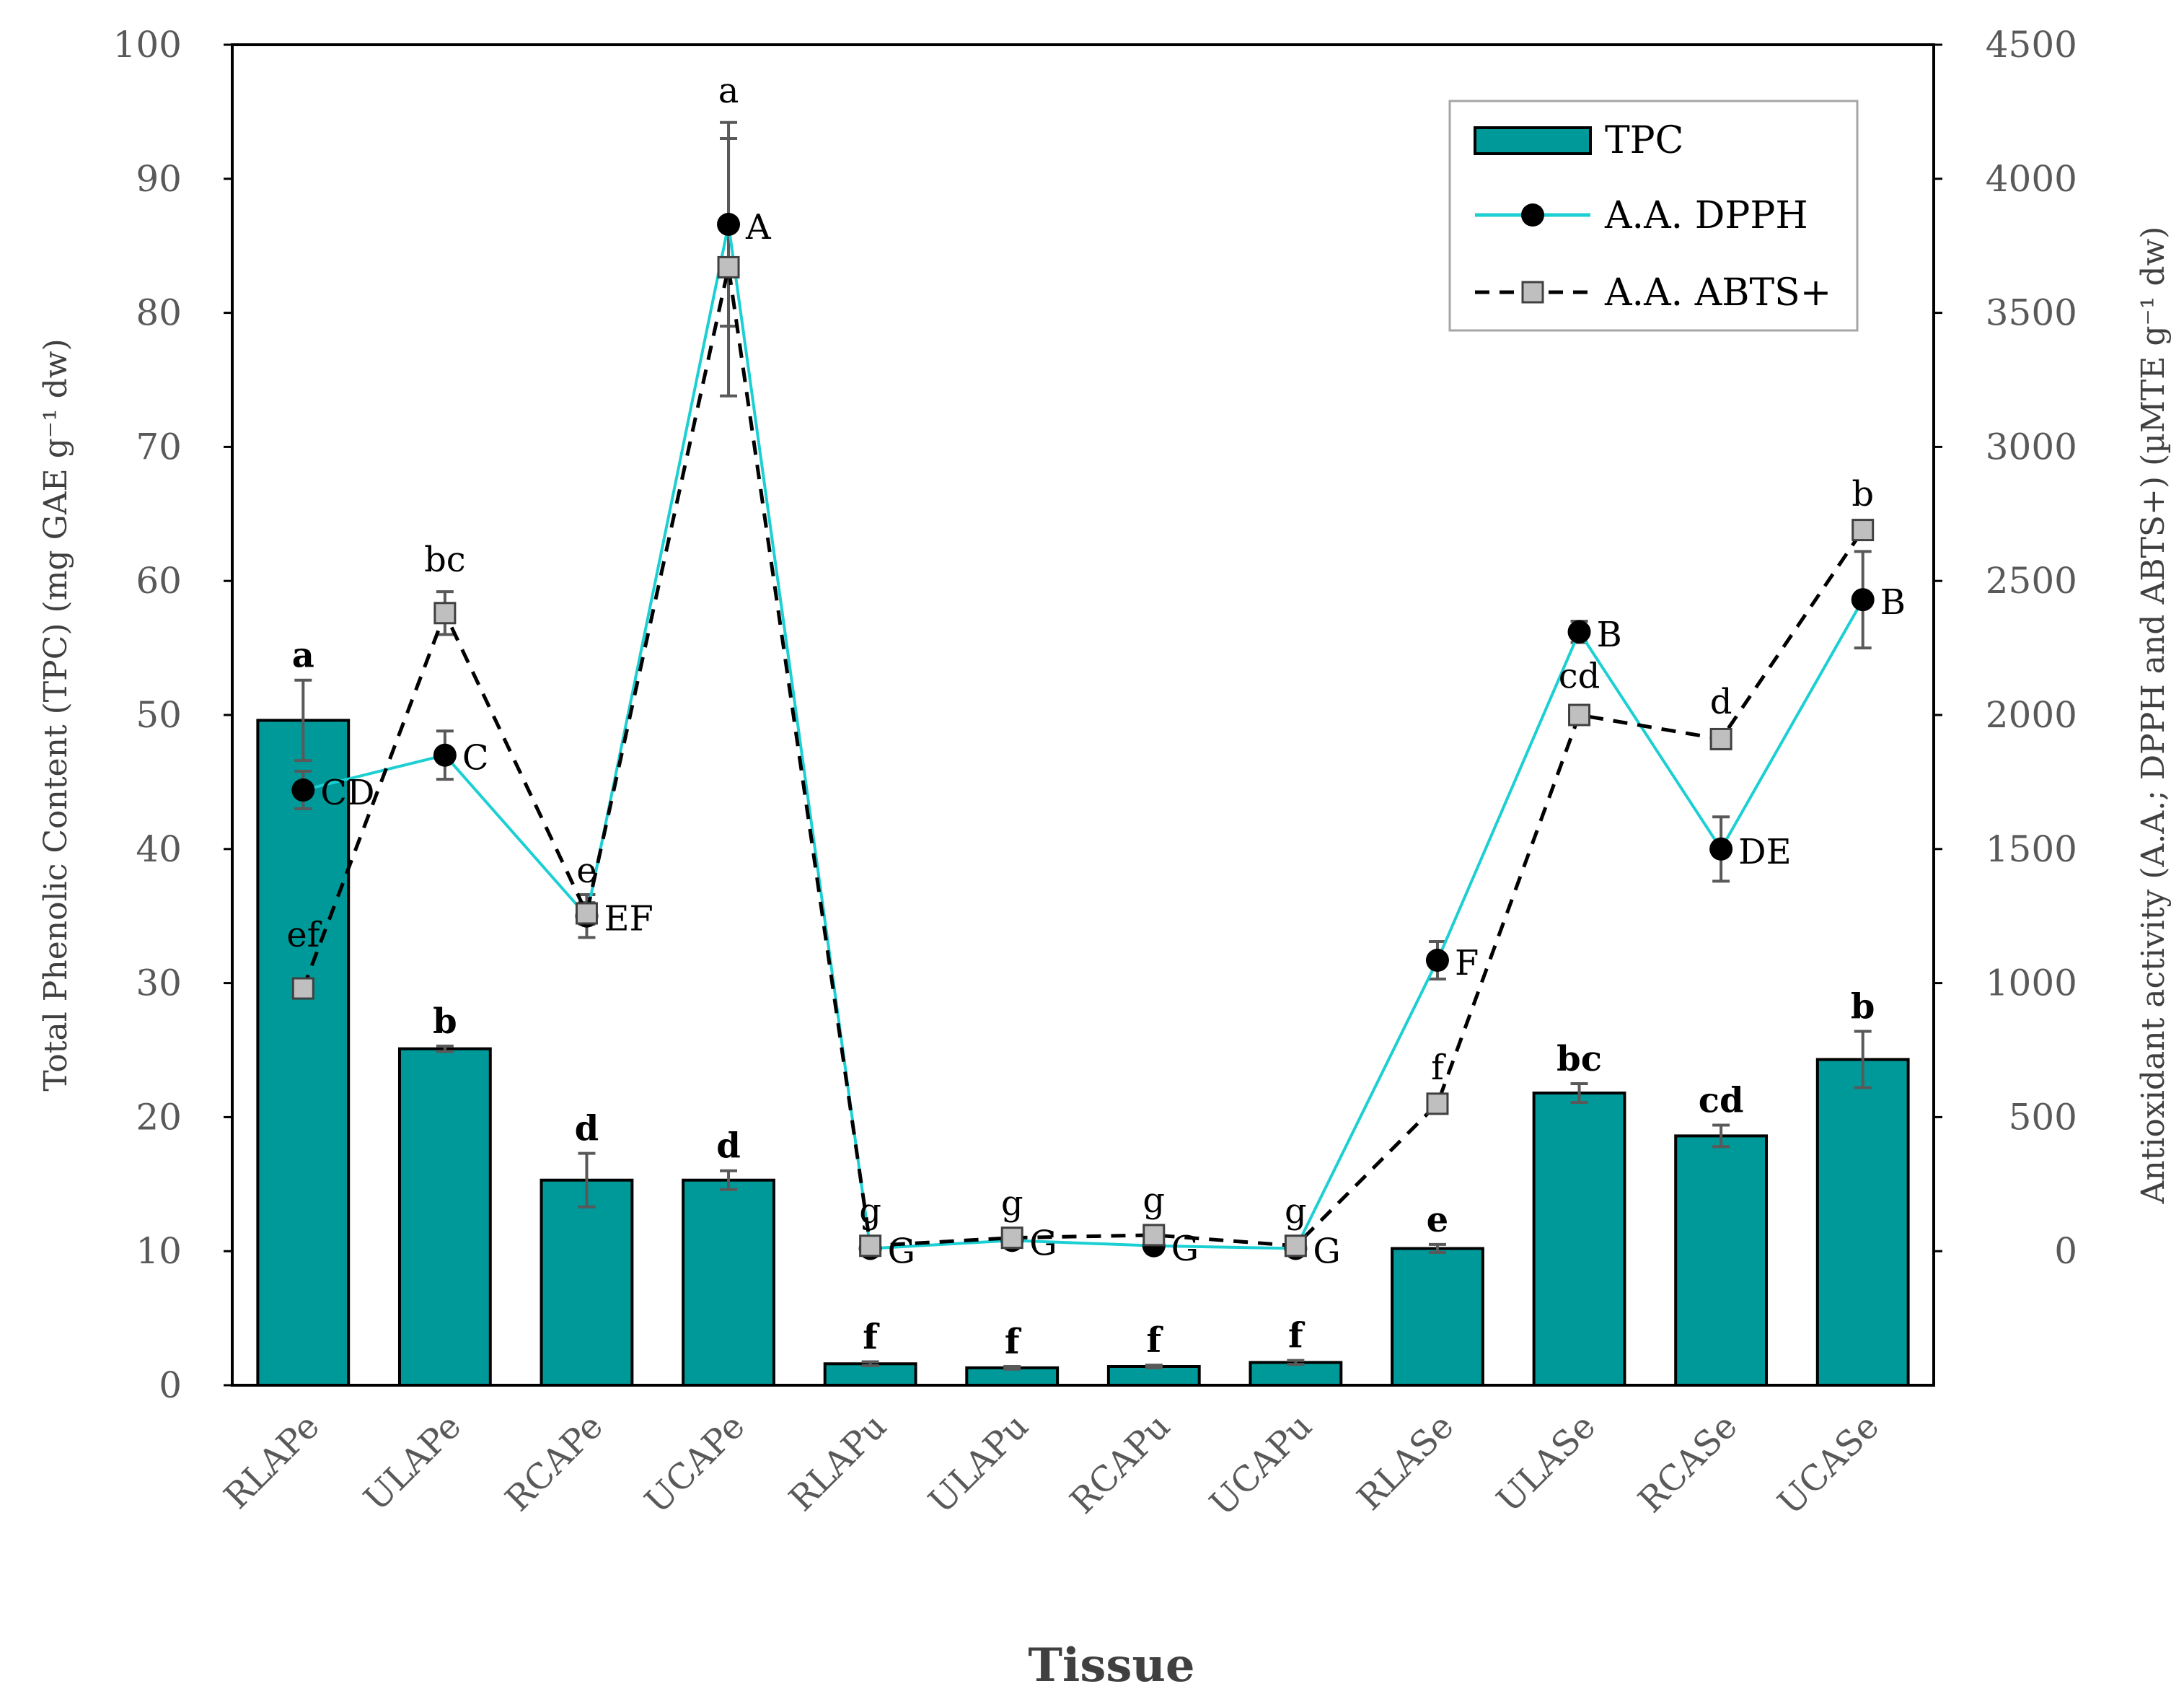 The width and height of the screenshot is (2184, 1707). Describe the element at coordinates (1721, 1101) in the screenshot. I see `tpc-letter: cd` at that location.